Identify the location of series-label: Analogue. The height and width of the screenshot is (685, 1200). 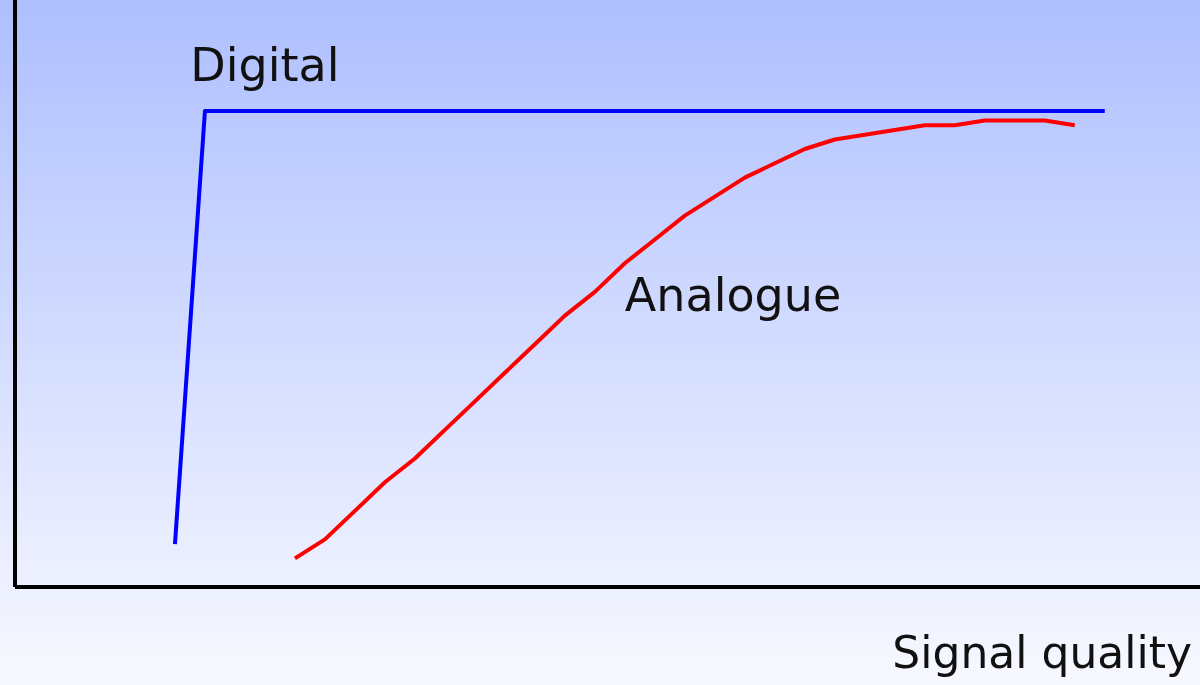
(733, 295).